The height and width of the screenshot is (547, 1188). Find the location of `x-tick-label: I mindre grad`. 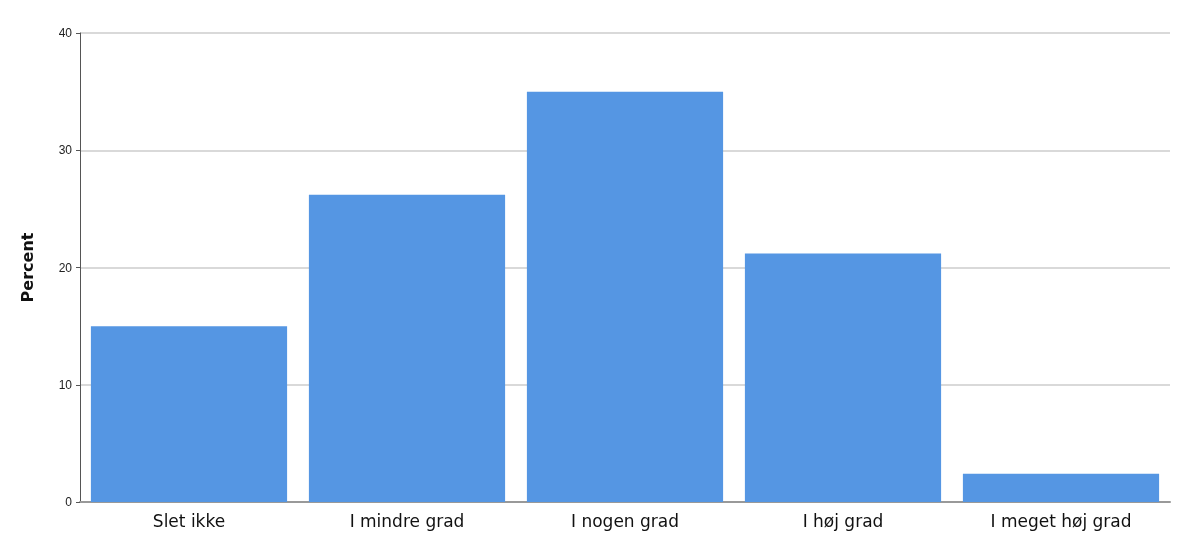

x-tick-label: I mindre grad is located at coordinates (407, 520).